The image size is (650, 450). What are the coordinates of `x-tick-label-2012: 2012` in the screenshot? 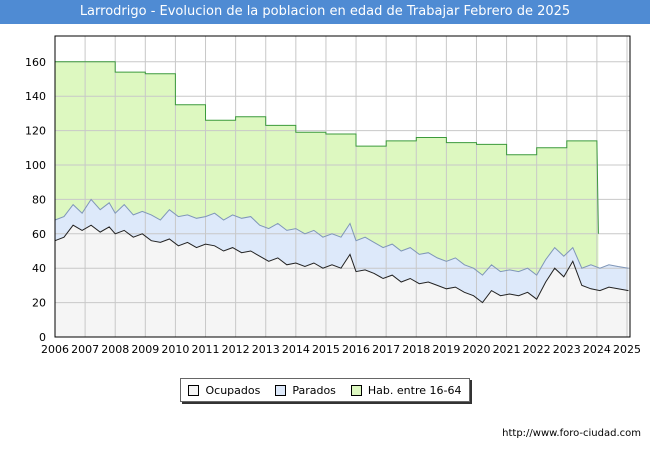 It's located at (236, 349).